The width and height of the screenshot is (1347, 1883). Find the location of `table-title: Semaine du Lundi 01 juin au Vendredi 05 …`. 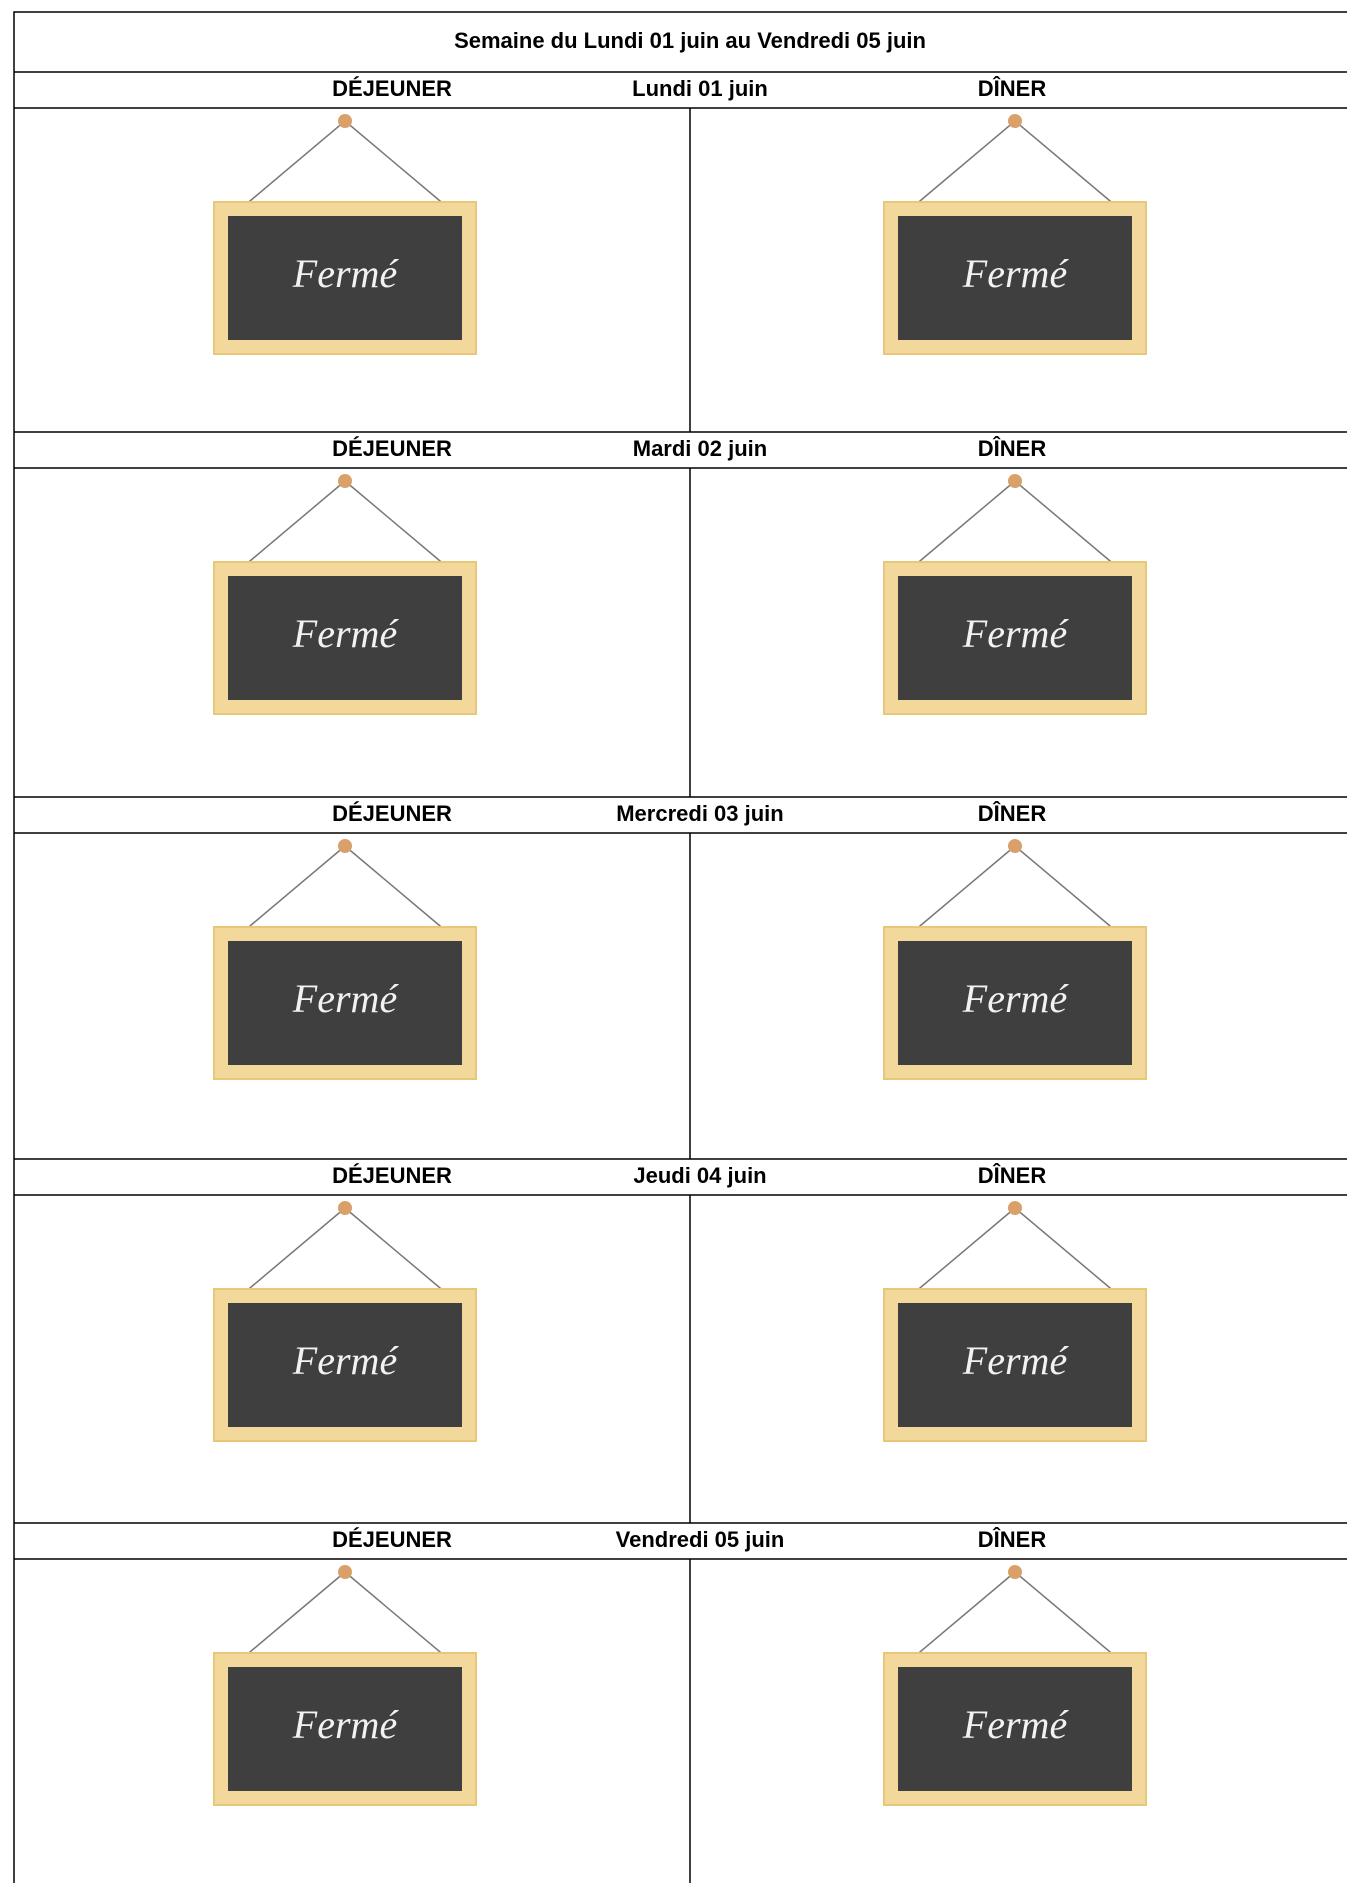

table-title: Semaine du Lundi 01 juin au Vendredi 05 … is located at coordinates (690, 40).